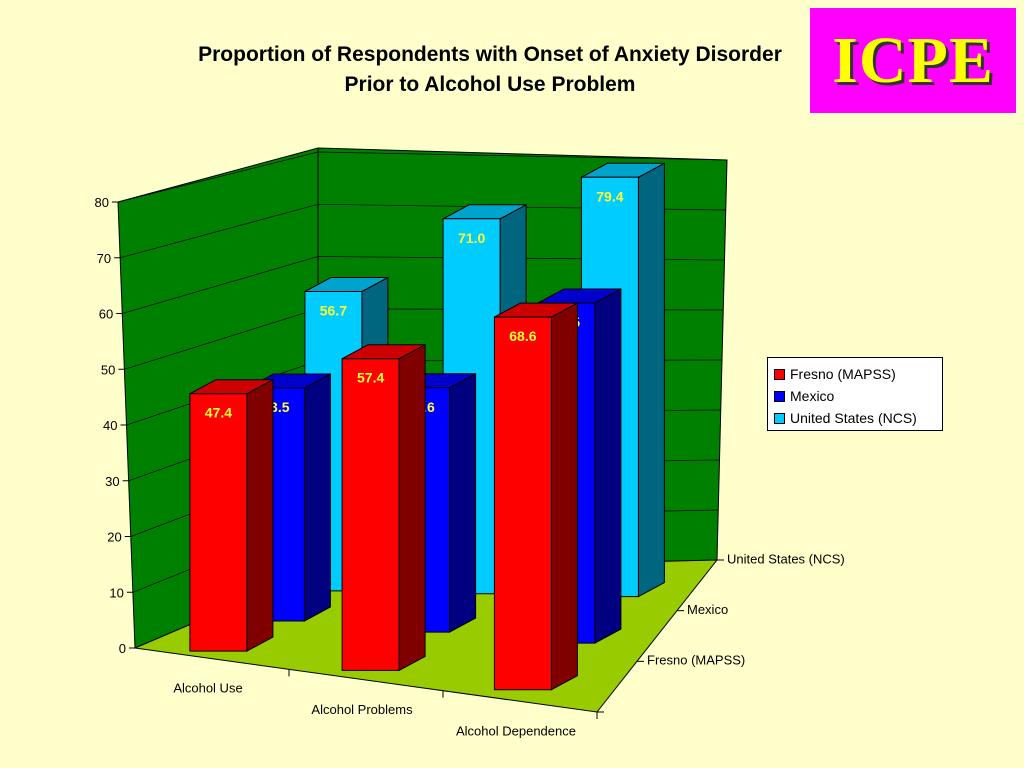 The width and height of the screenshot is (1024, 768). What do you see at coordinates (786, 558) in the screenshot?
I see `depth-tick-label: United States (NCS)` at bounding box center [786, 558].